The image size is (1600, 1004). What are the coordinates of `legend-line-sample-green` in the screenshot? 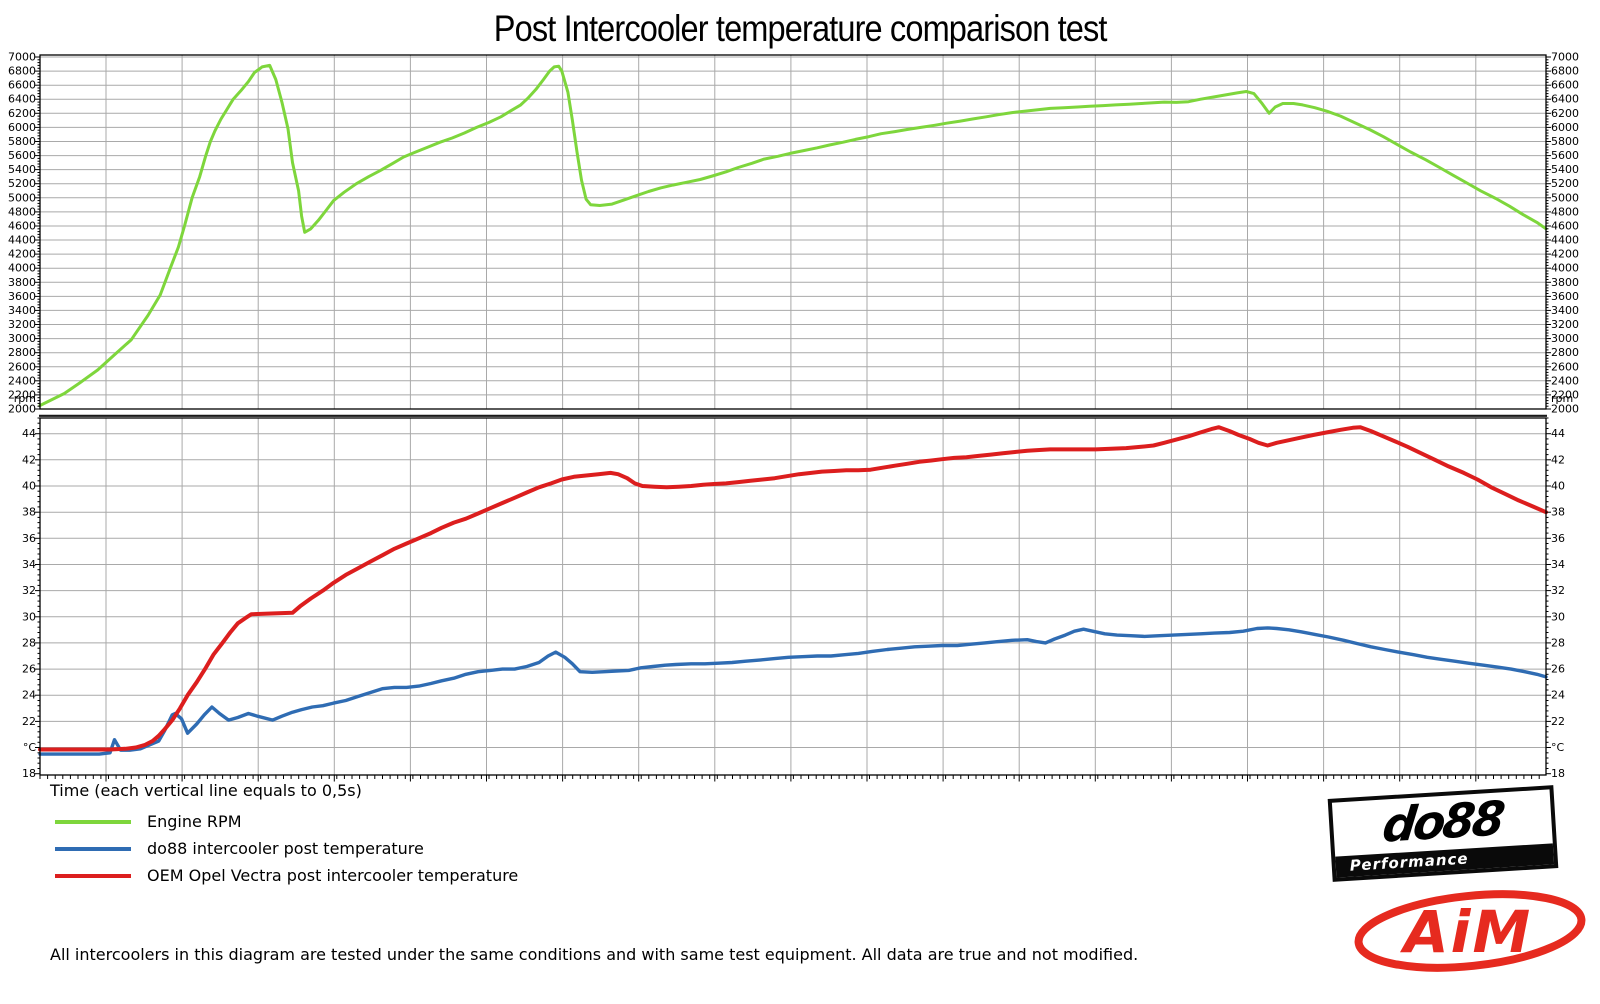 It's located at (93, 821).